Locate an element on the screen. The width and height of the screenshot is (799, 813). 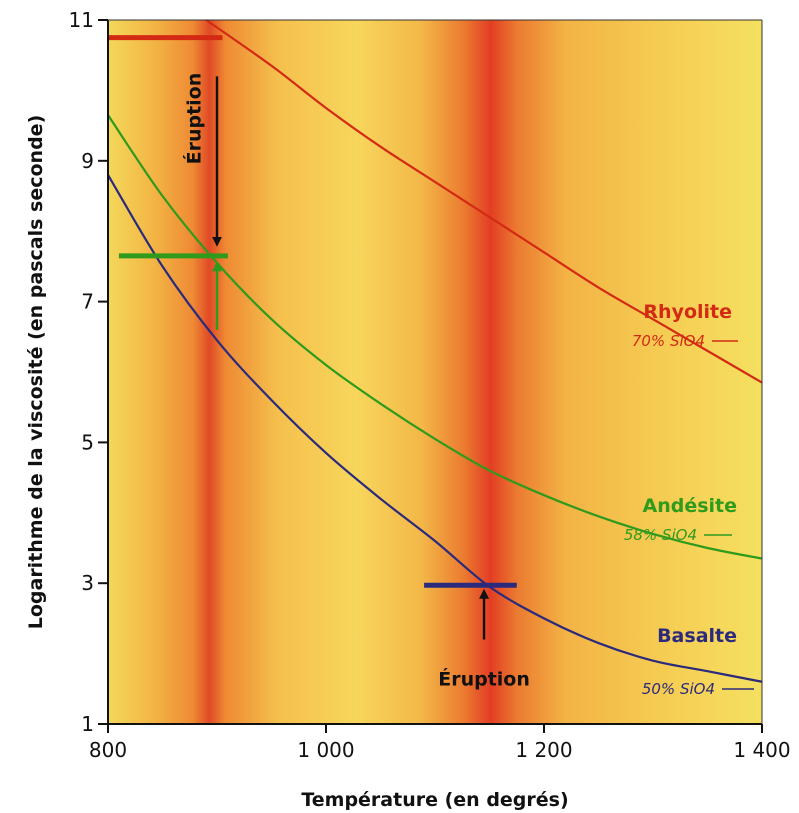
x-tick-label: 1 400 is located at coordinates (761, 750).